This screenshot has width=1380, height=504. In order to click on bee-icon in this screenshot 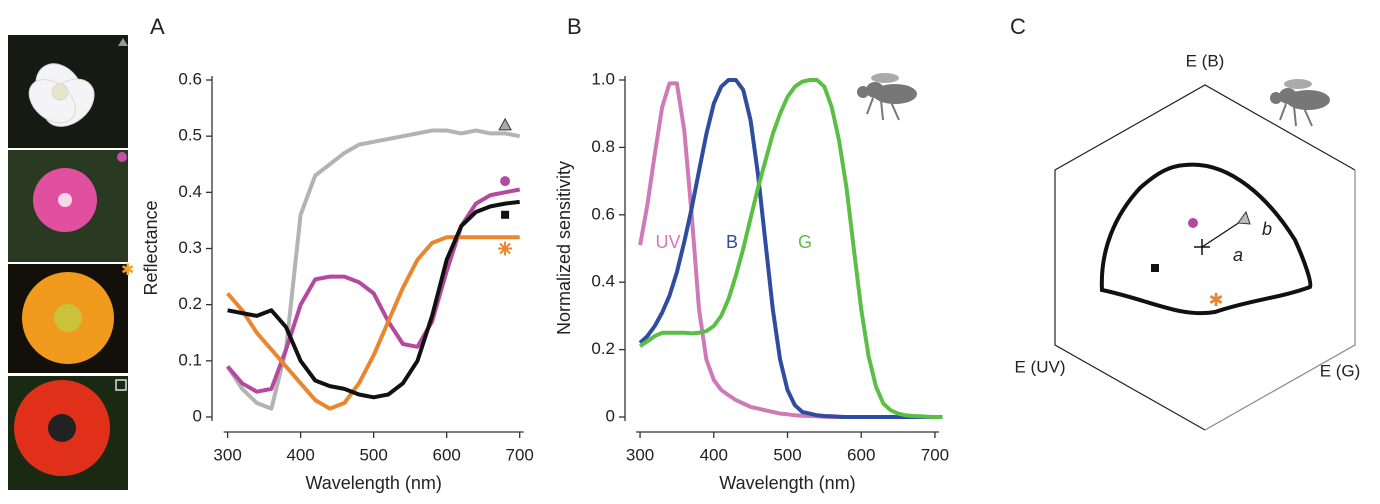, I will do `click(1093, 100)`.